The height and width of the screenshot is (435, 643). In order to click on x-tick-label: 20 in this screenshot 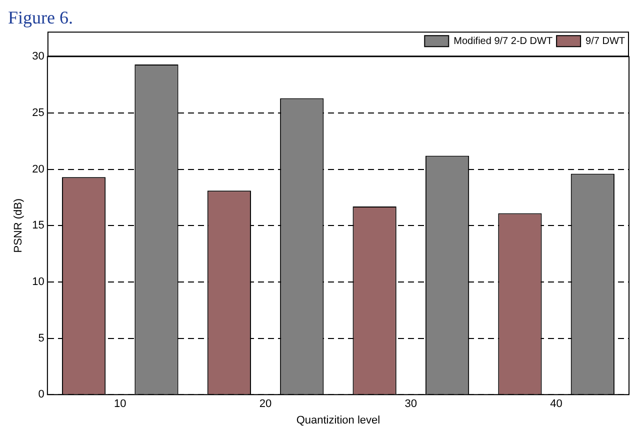, I will do `click(265, 404)`.